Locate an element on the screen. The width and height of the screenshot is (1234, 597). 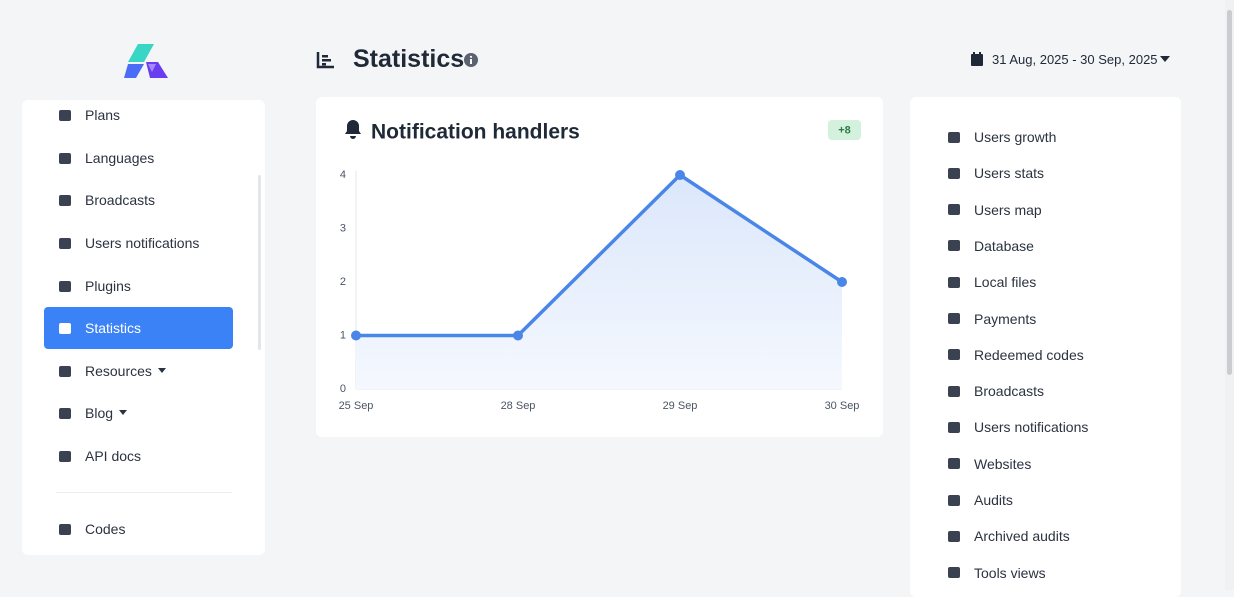
menu-item: Database is located at coordinates (991, 246).